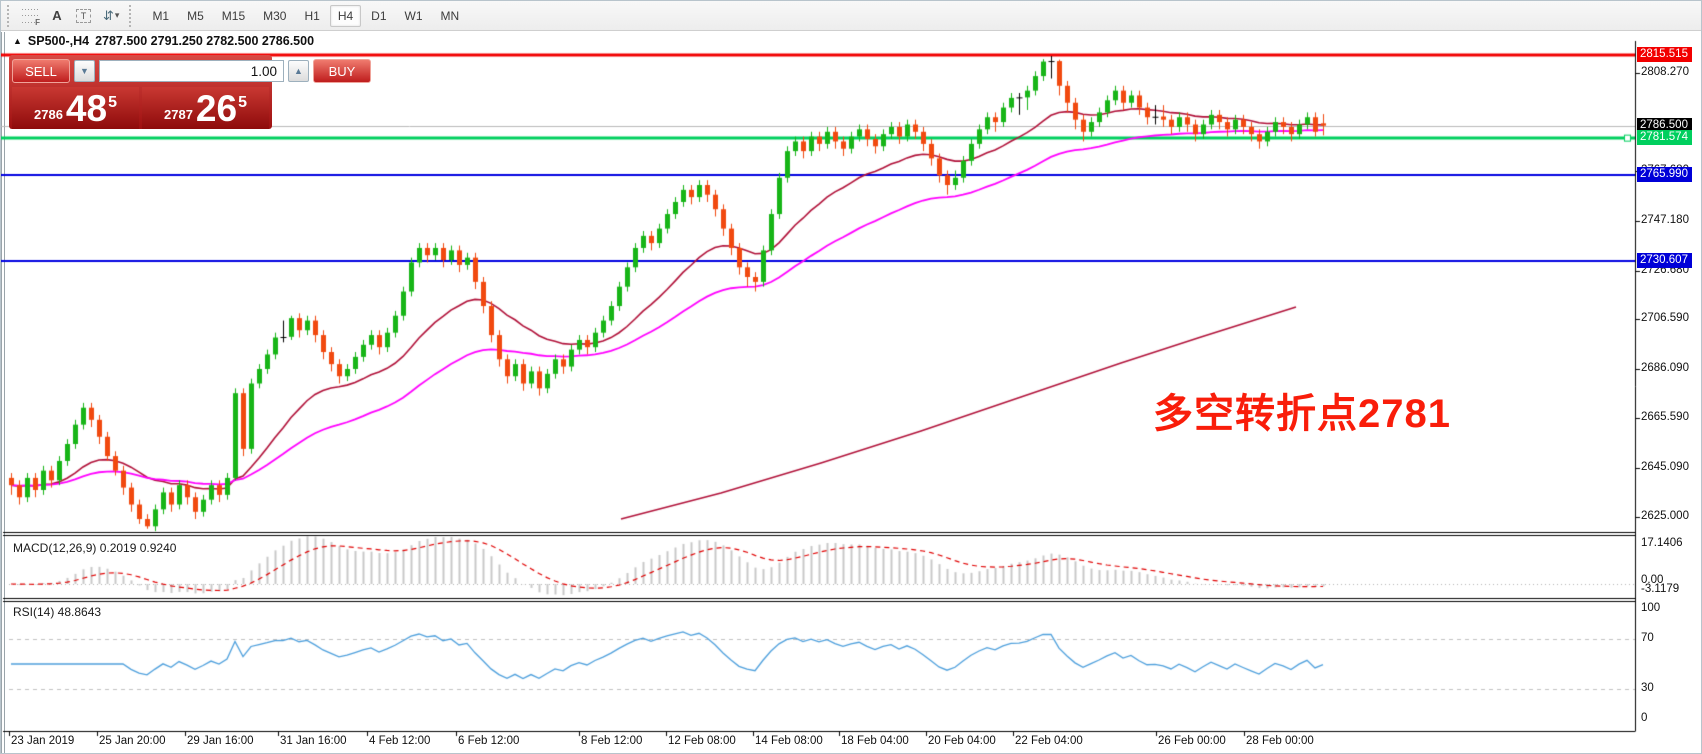  What do you see at coordinates (48, 114) in the screenshot?
I see `sell-price-small: 2786` at bounding box center [48, 114].